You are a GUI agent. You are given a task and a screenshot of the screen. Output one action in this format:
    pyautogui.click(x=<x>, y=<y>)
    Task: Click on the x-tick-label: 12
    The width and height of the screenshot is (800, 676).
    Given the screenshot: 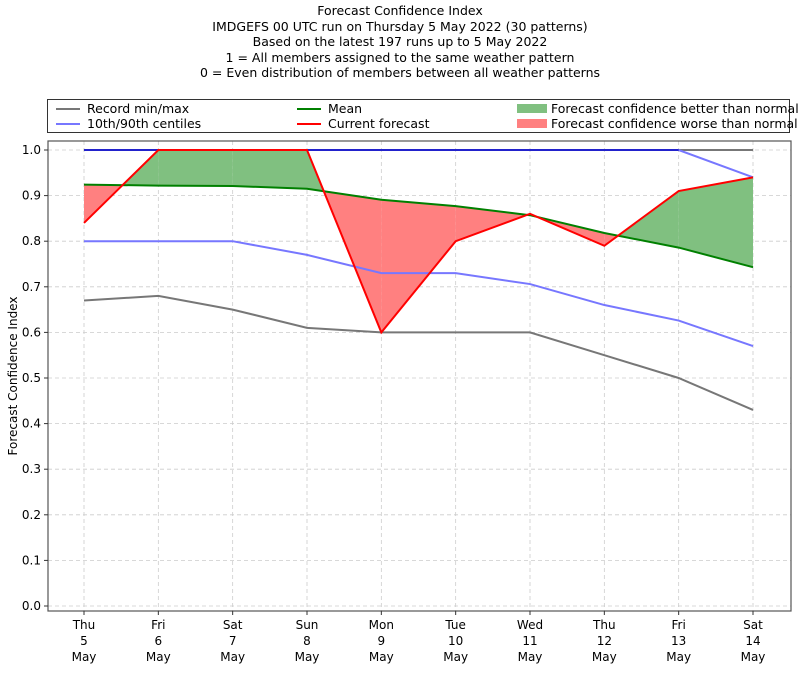 What is the action you would take?
    pyautogui.click(x=604, y=641)
    